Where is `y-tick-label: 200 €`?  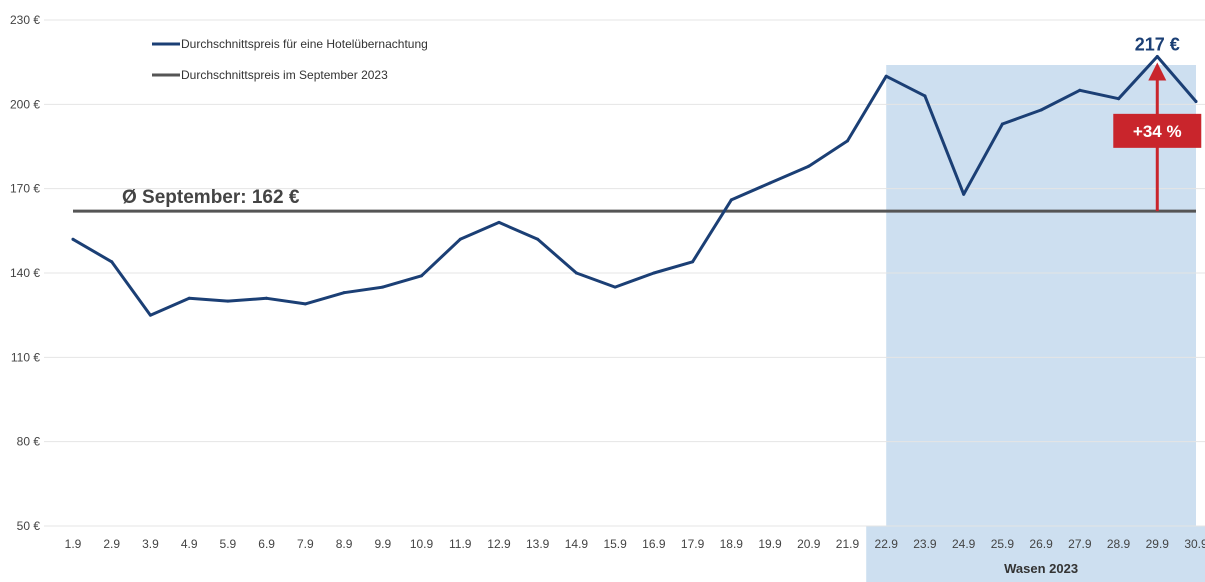
y-tick-label: 200 € is located at coordinates (25, 104).